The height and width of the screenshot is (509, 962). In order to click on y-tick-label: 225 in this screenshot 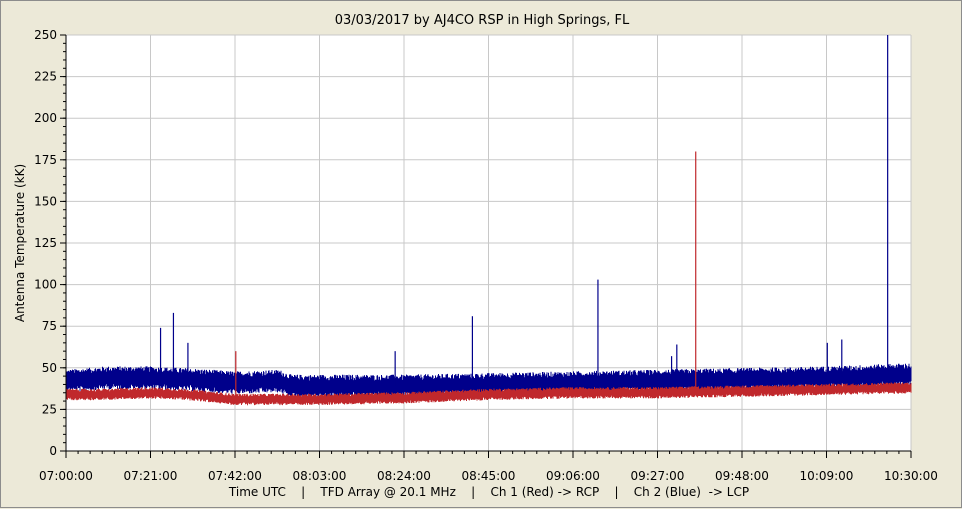, I will do `click(45, 77)`.